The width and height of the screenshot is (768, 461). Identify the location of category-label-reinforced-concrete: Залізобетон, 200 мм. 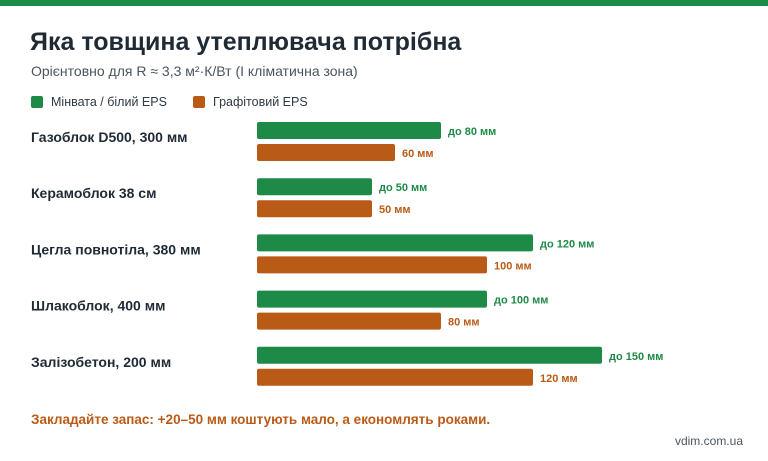
(101, 362).